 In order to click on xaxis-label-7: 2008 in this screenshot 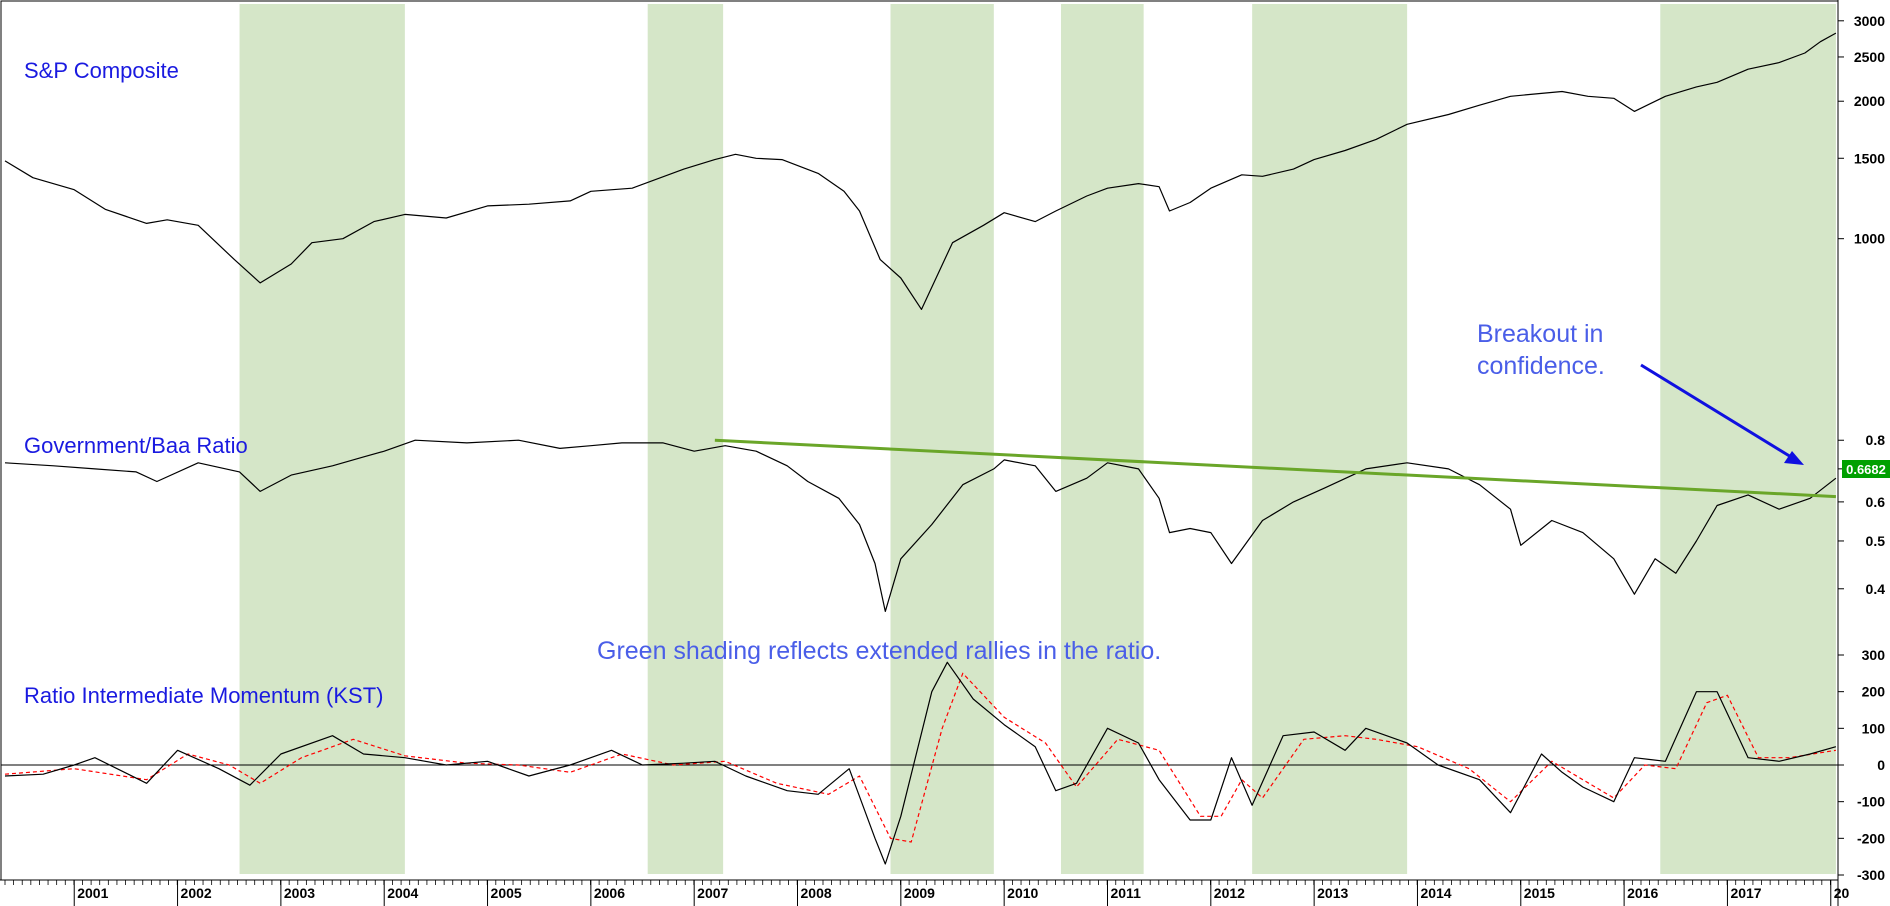, I will do `click(816, 893)`.